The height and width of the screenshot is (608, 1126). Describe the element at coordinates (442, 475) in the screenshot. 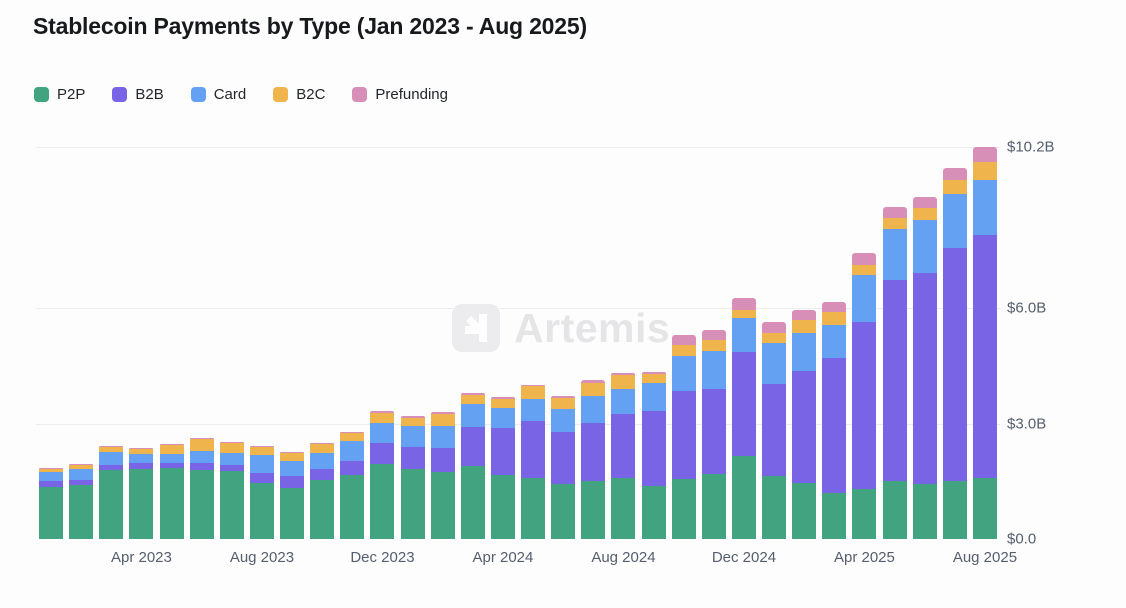

I see `bar-feb-2024` at that location.